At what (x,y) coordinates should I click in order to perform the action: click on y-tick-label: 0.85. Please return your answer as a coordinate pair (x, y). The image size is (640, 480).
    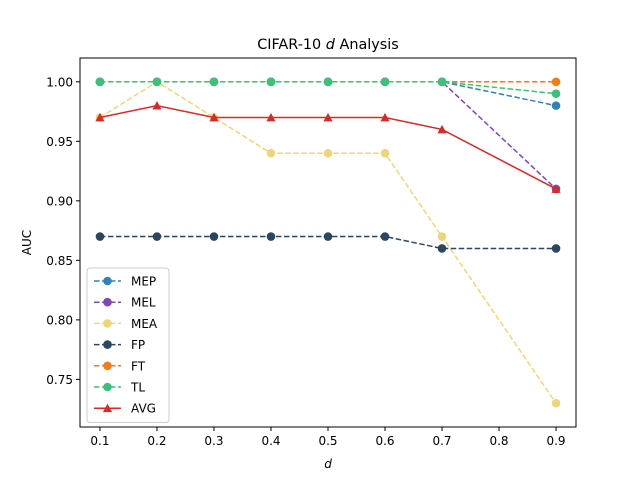
    Looking at the image, I should click on (59, 261).